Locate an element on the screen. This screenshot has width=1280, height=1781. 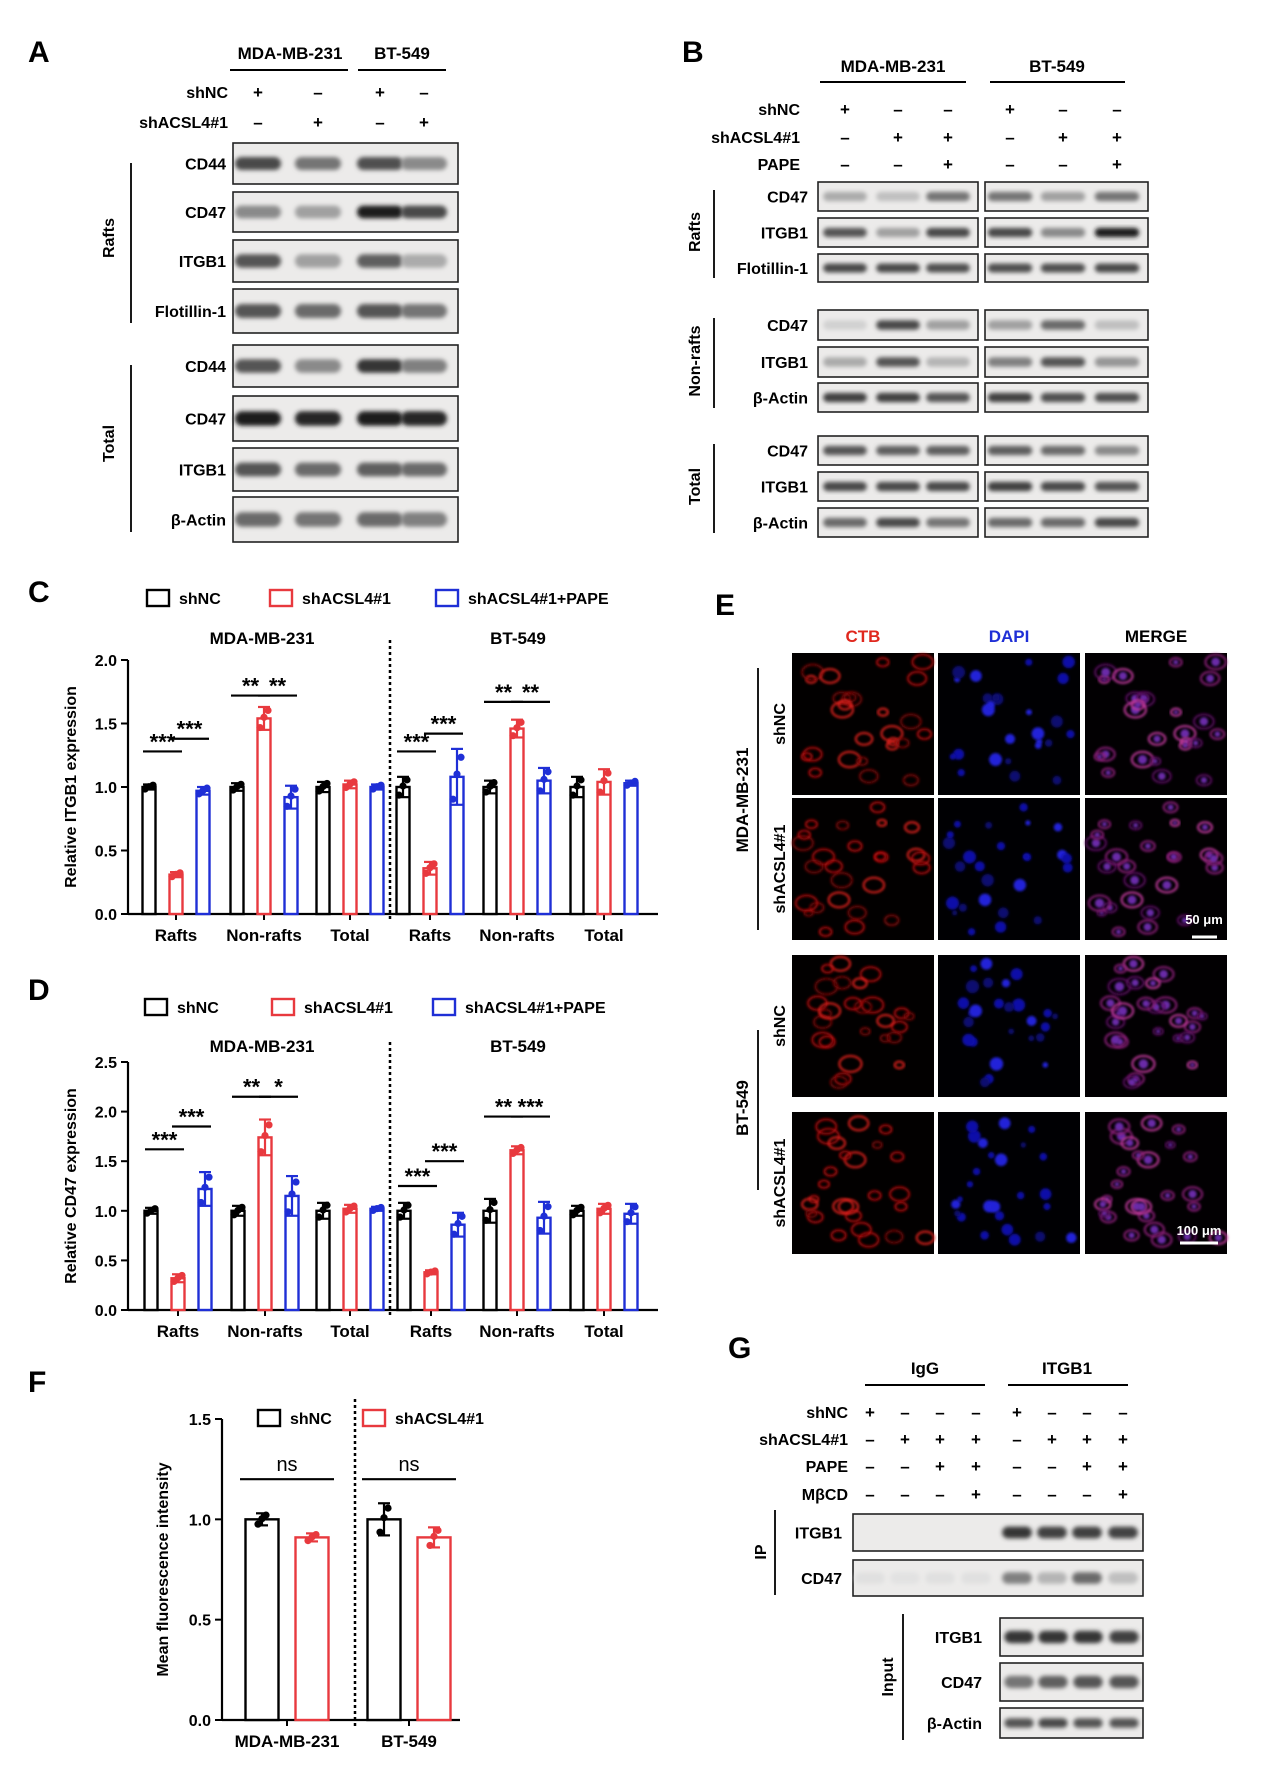
condition-label: shACSL4#1 is located at coordinates (780, 1182).